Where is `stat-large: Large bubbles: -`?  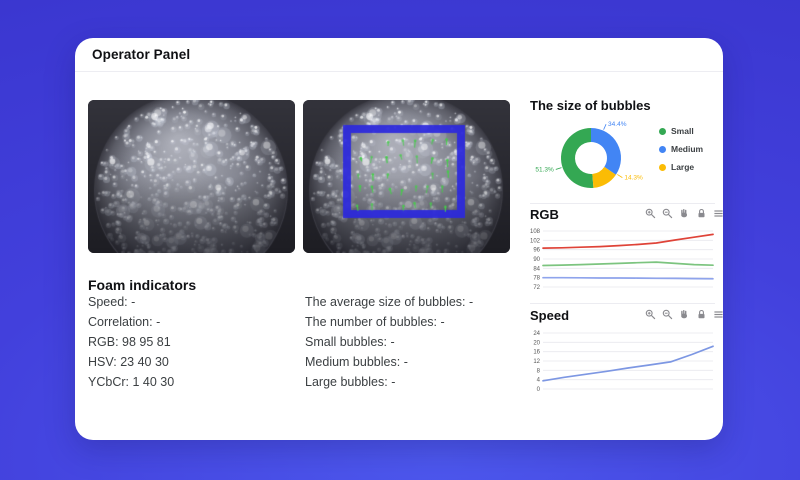 stat-large: Large bubbles: - is located at coordinates (350, 382).